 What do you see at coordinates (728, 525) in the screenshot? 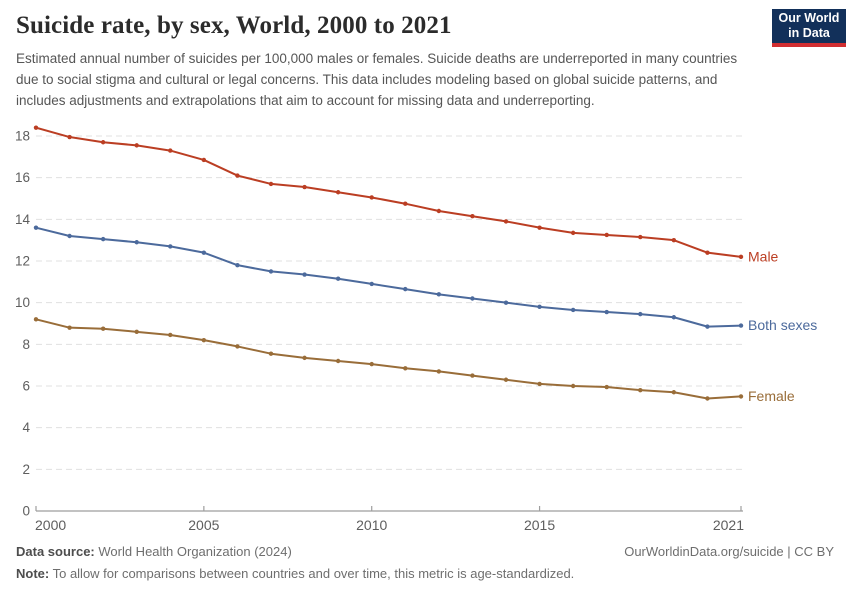
I see `x-axis-tick-label: 2021` at bounding box center [728, 525].